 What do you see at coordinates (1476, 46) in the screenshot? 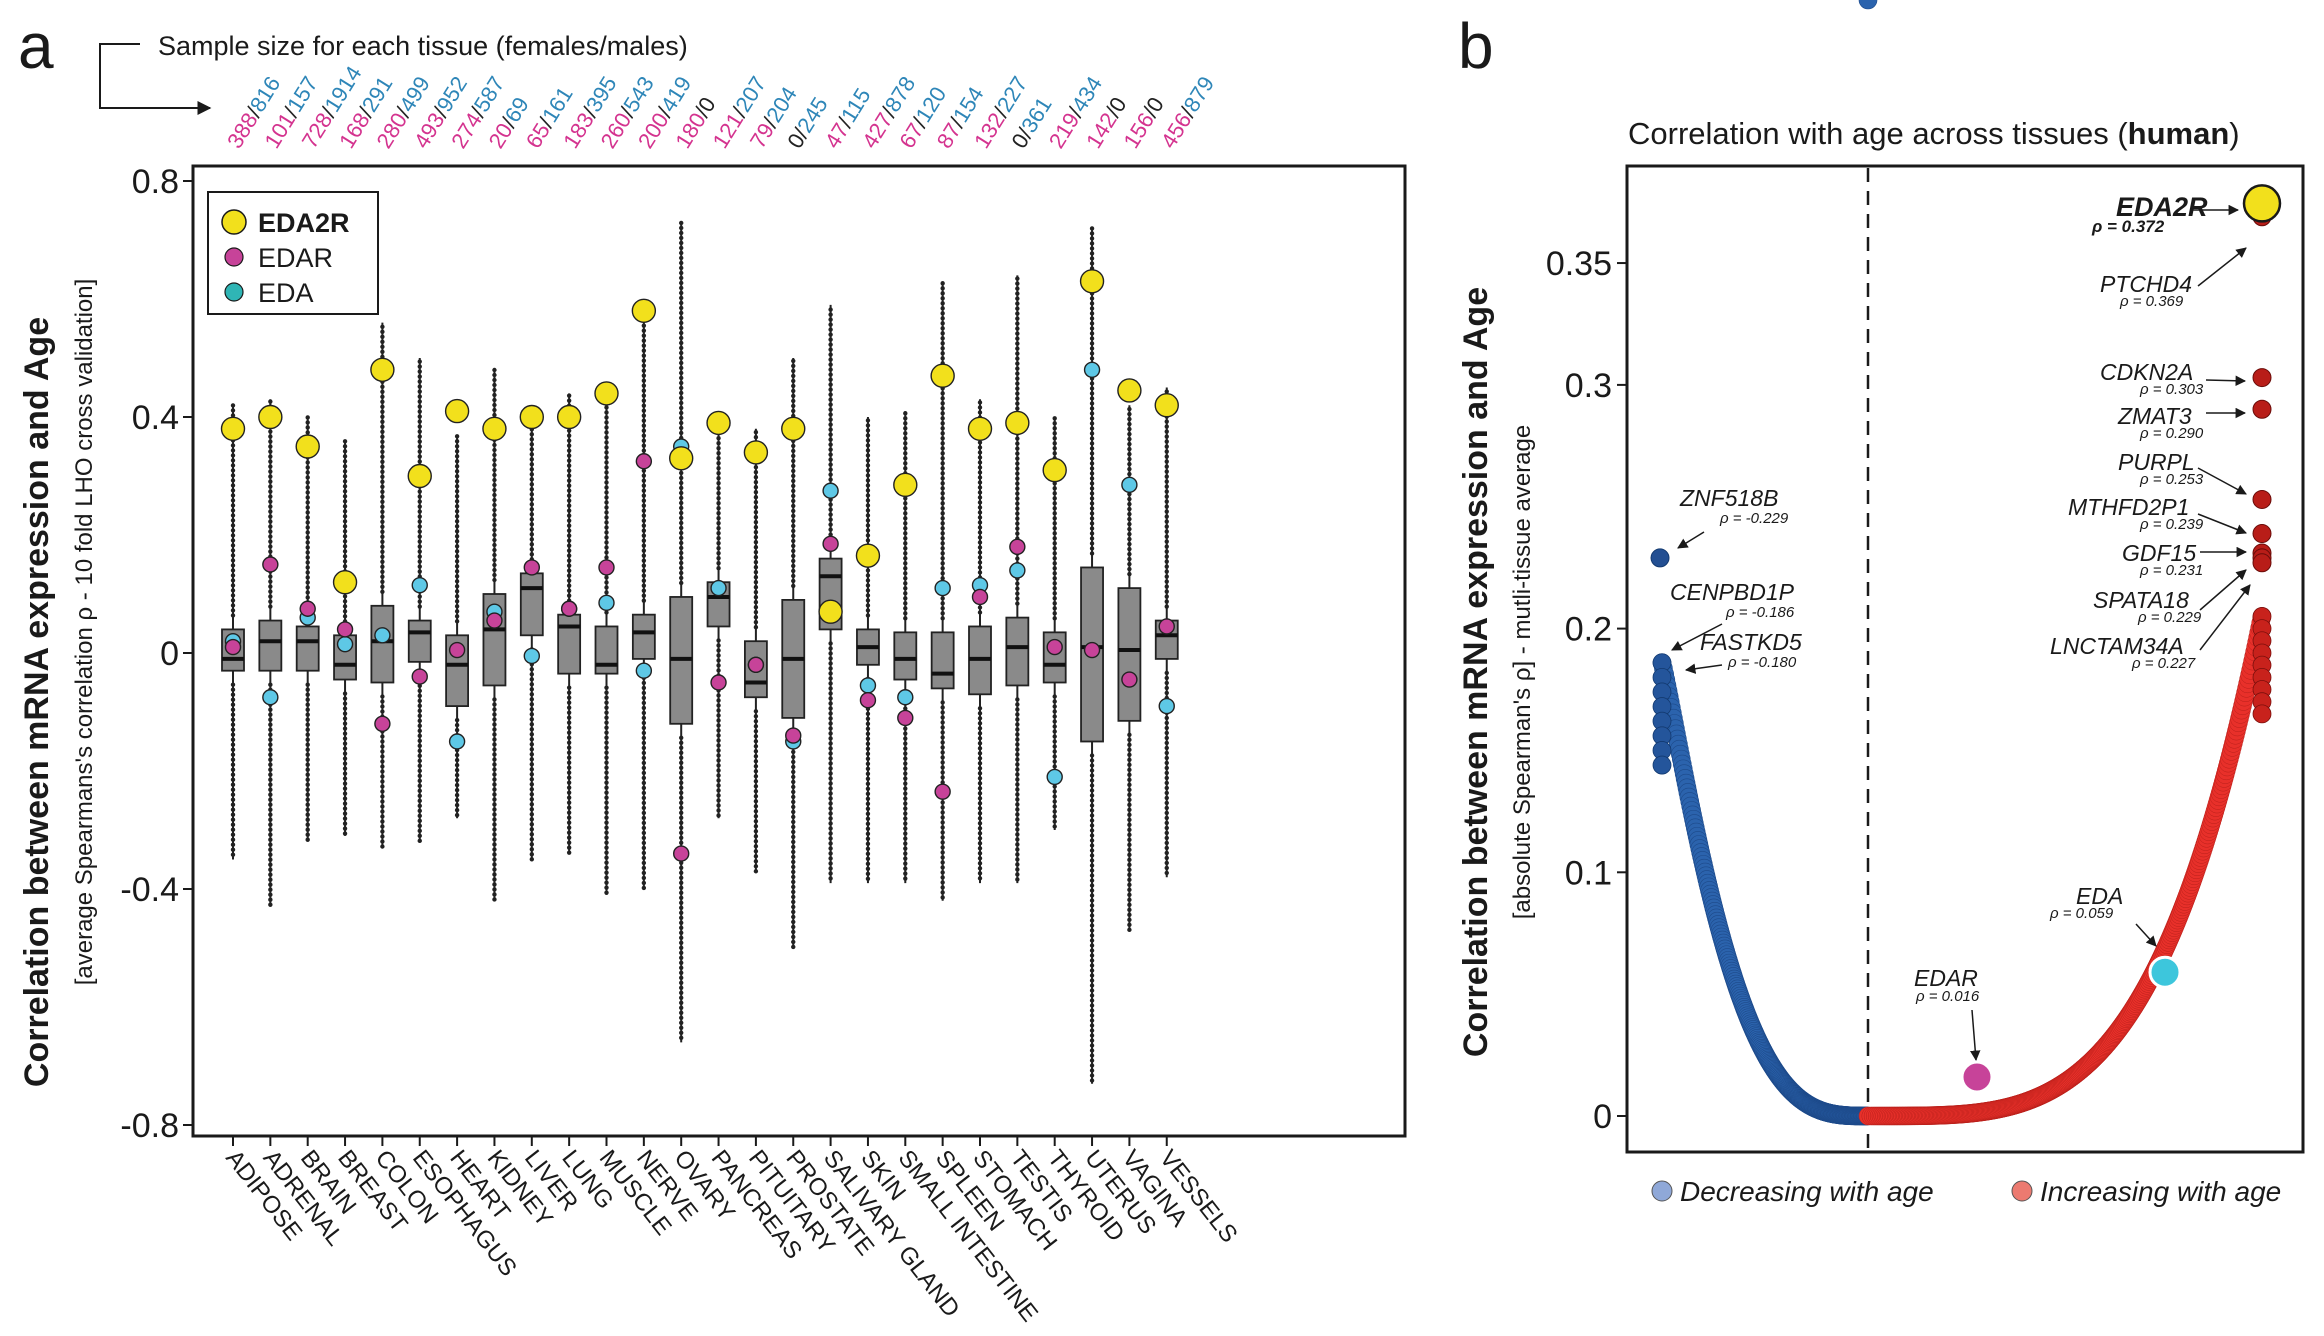
I see `panel-b-letter: b` at bounding box center [1476, 46].